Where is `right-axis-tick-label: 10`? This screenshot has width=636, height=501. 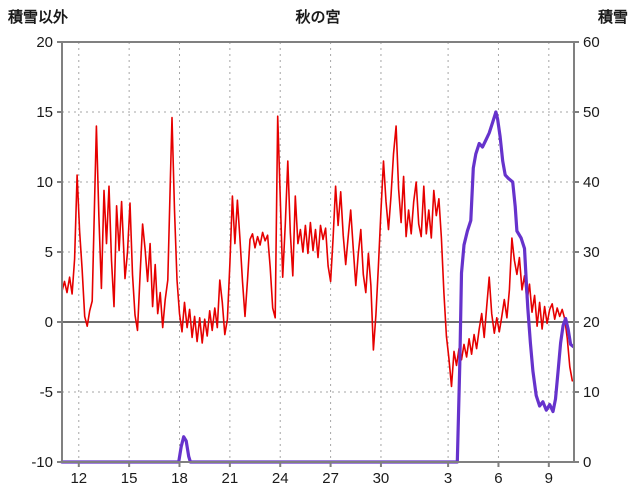
right-axis-tick-label: 10 is located at coordinates (591, 392).